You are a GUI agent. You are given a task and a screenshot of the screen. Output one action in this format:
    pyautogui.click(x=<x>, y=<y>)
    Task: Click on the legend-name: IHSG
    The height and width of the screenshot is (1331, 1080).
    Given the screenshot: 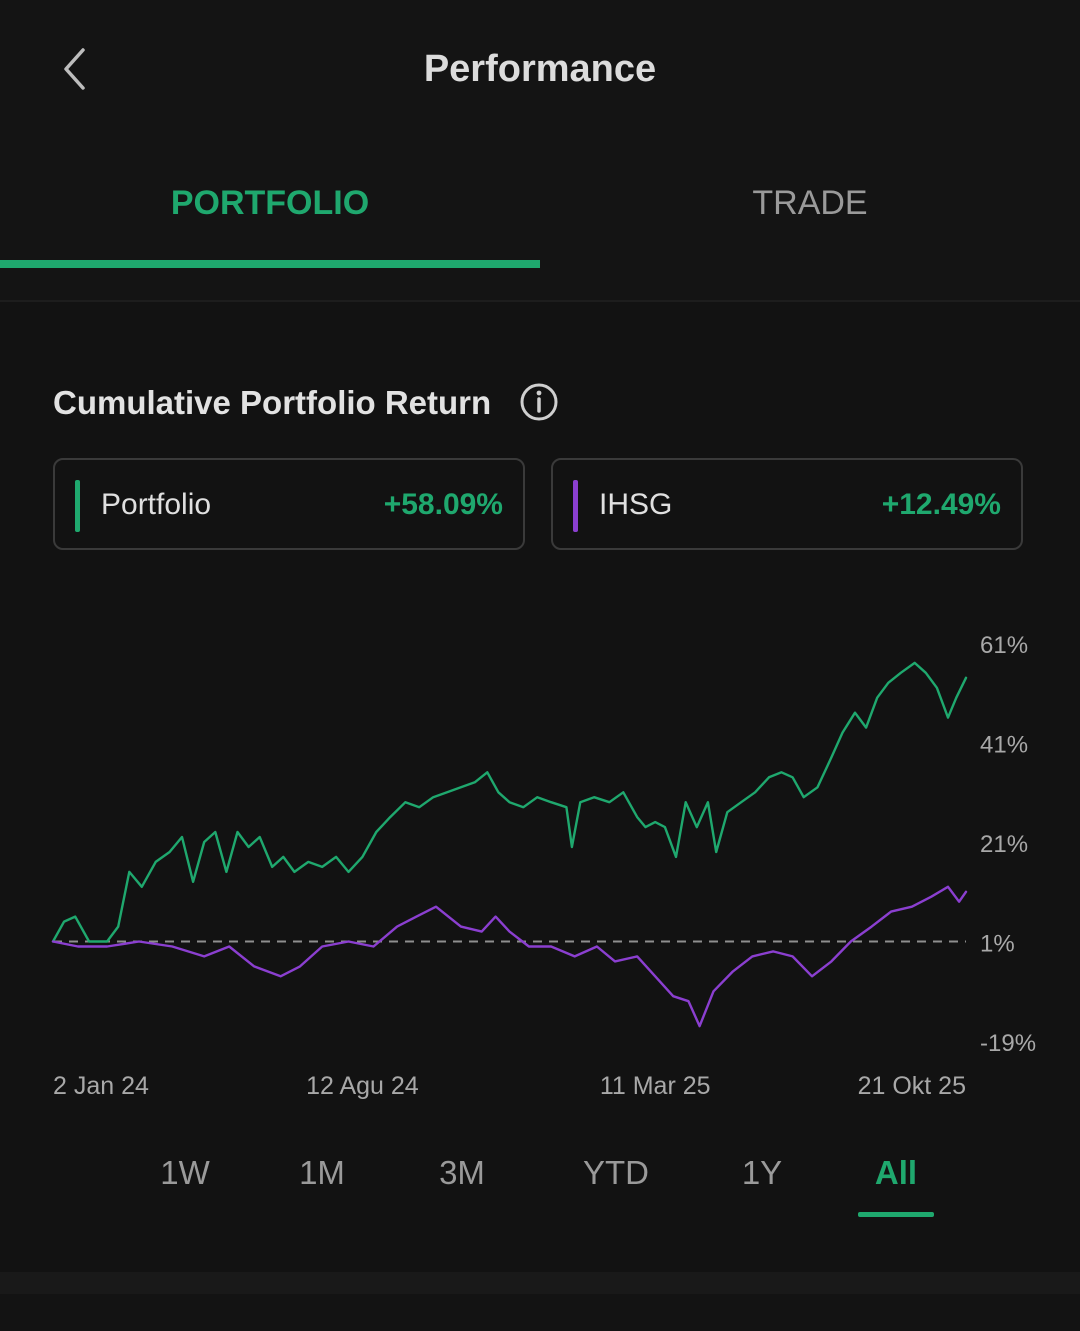 What is the action you would take?
    pyautogui.click(x=636, y=504)
    